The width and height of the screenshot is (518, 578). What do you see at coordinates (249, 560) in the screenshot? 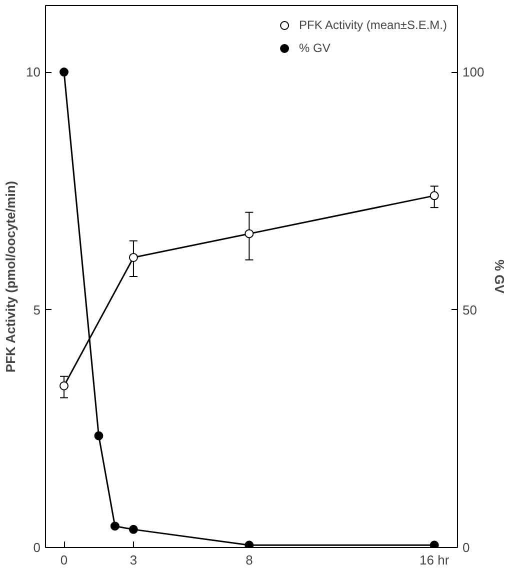
I see `x-tick-label: 8` at bounding box center [249, 560].